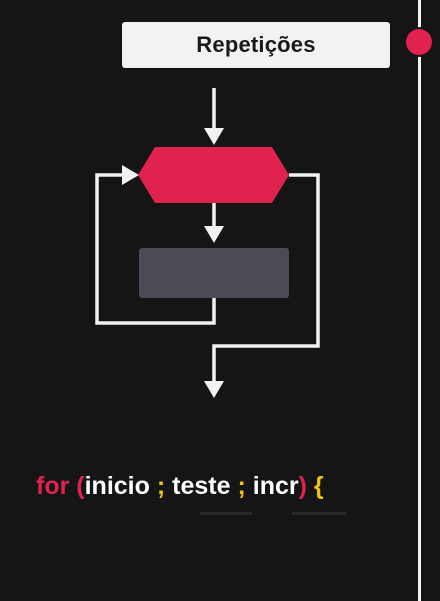  What do you see at coordinates (419, 300) in the screenshot?
I see `timeline-line` at bounding box center [419, 300].